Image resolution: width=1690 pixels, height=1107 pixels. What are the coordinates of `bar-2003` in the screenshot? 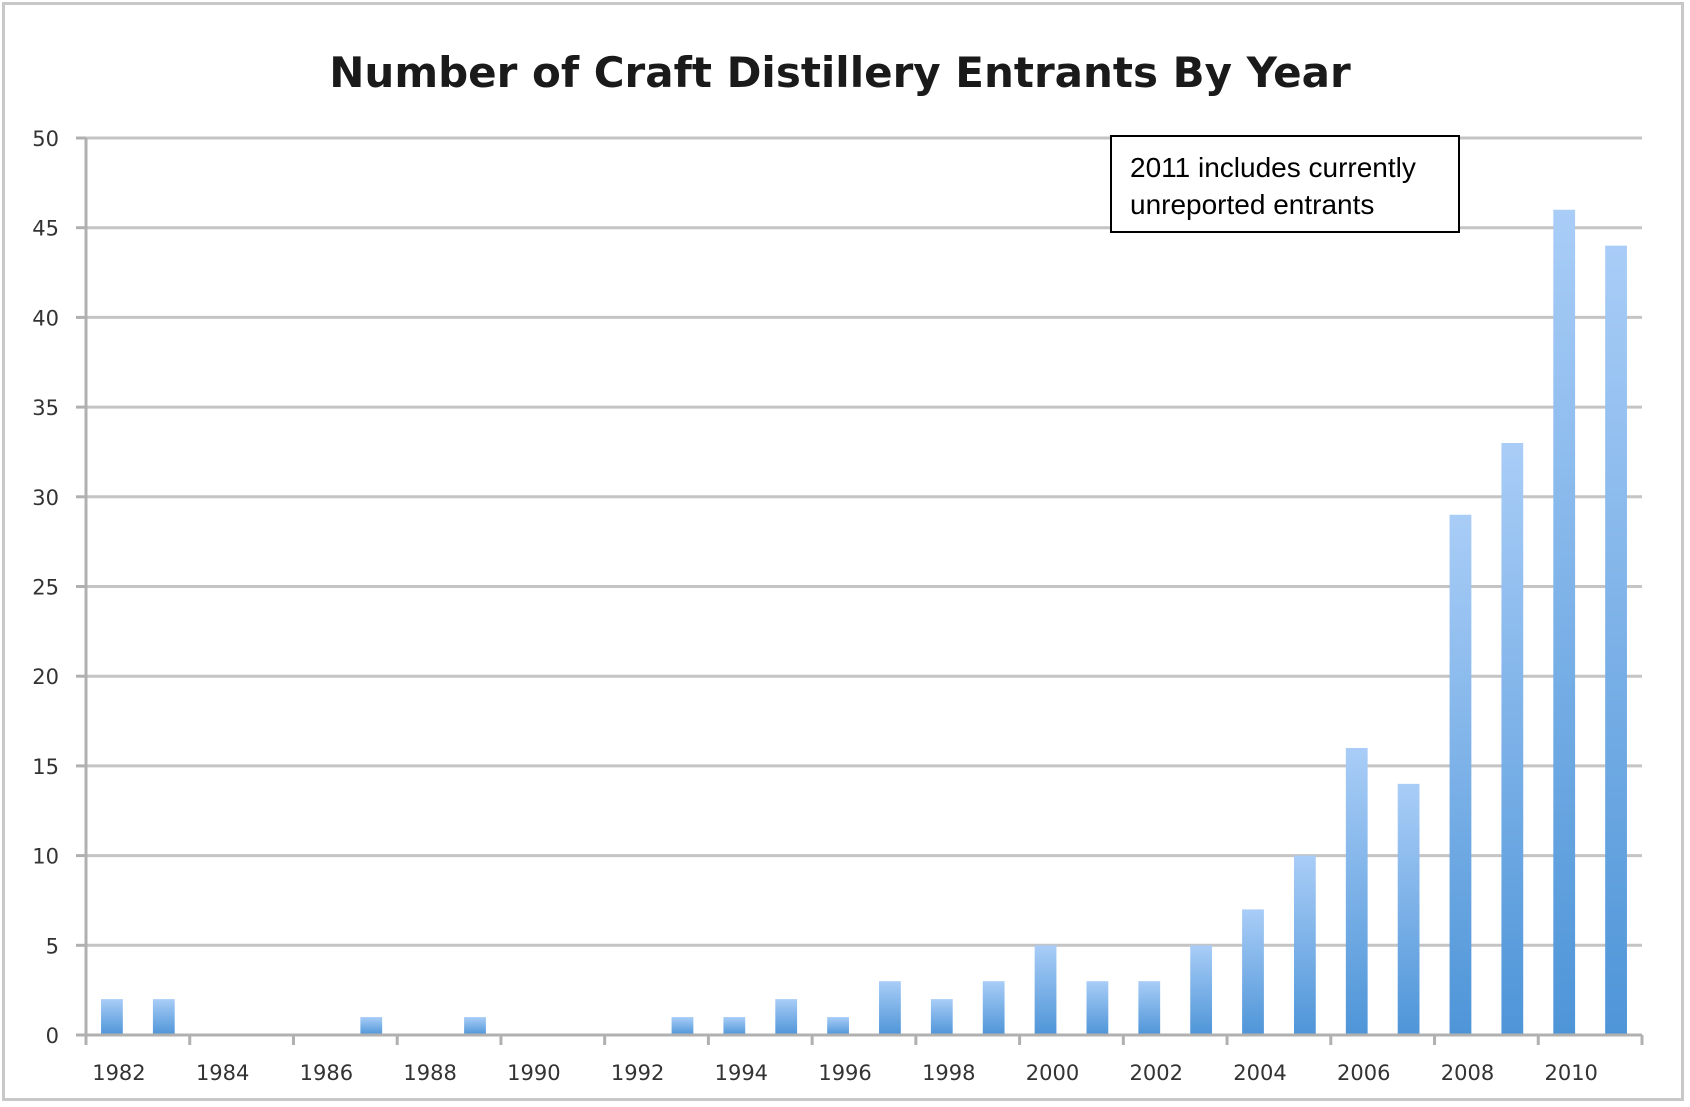 It's located at (1201, 990).